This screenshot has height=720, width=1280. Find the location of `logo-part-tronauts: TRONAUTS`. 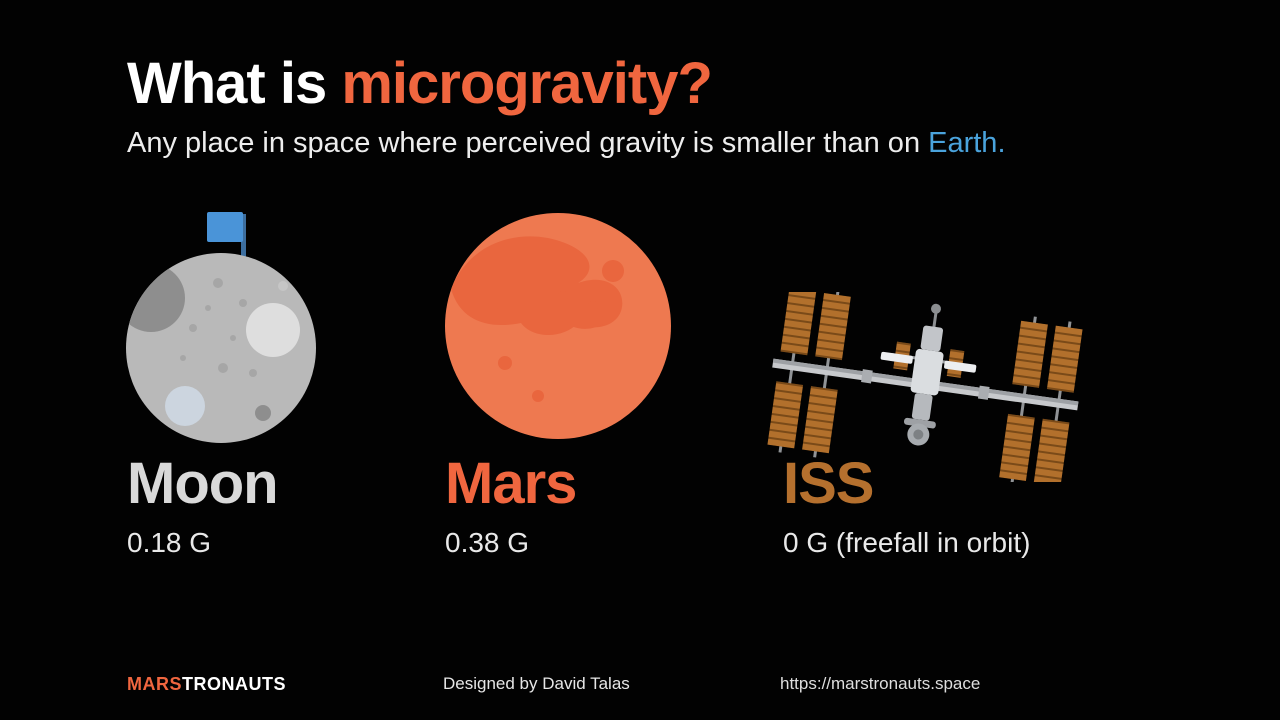

logo-part-tronauts: TRONAUTS is located at coordinates (234, 684).